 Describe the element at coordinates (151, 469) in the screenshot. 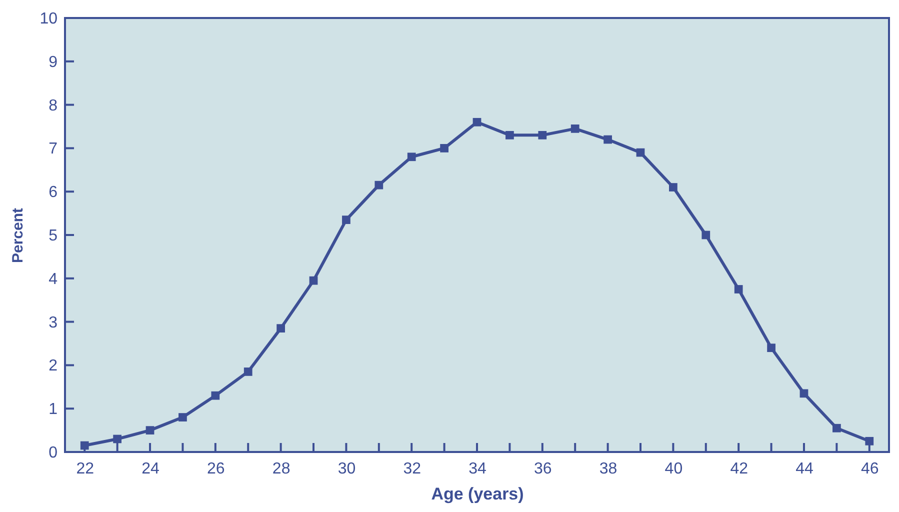

I see `x-tick-label: 24` at that location.